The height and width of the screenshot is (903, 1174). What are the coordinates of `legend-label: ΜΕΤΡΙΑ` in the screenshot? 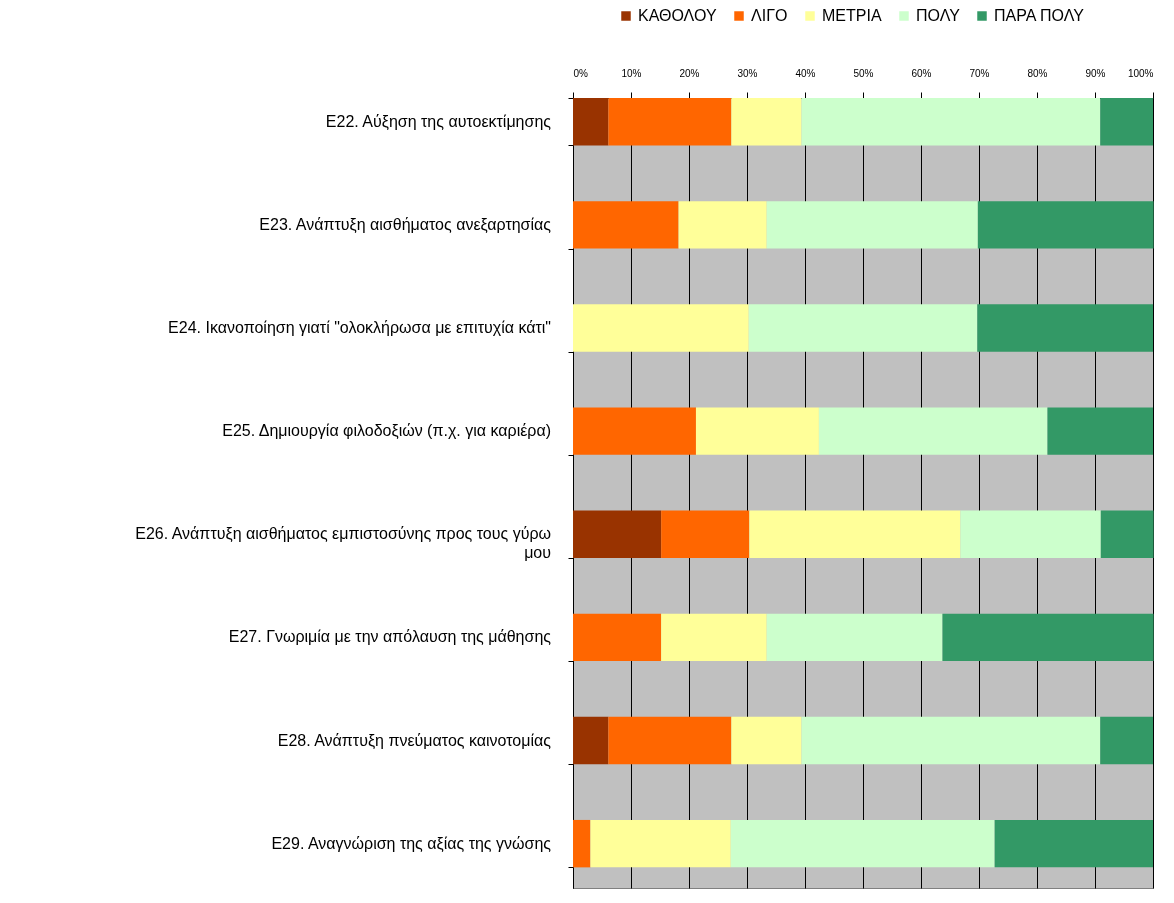 It's located at (852, 15).